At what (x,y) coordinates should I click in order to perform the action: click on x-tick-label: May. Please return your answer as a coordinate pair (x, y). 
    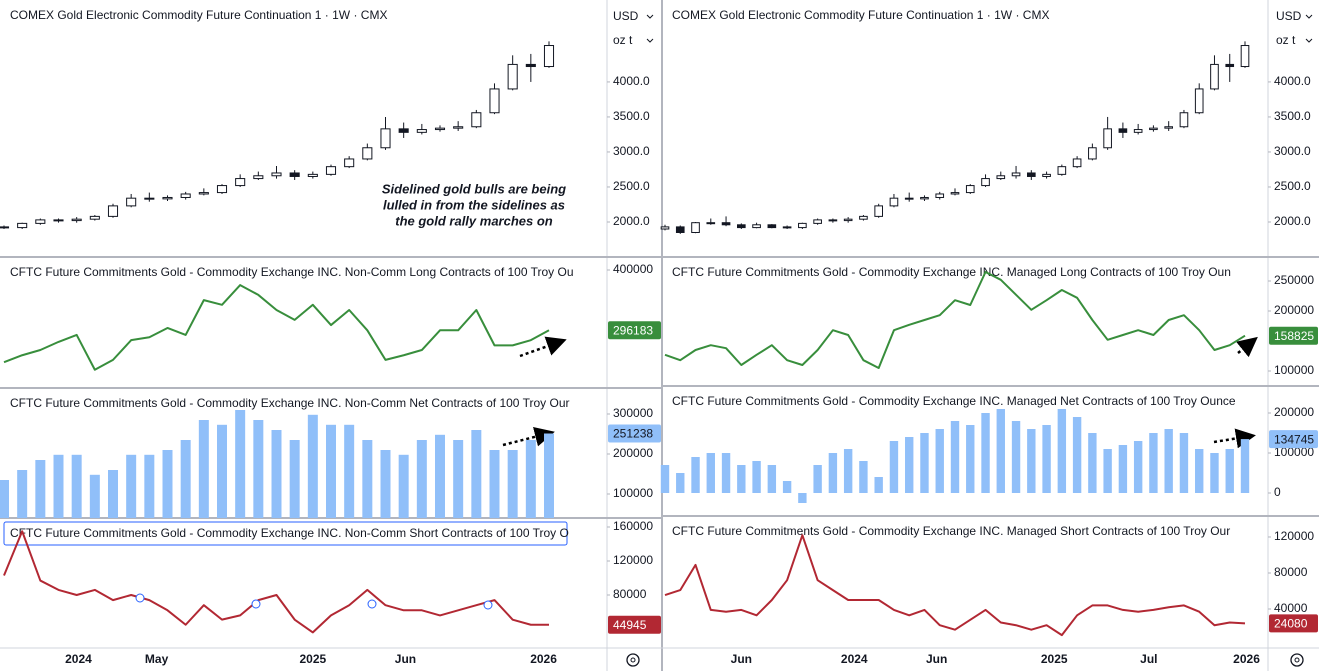
    Looking at the image, I should click on (157, 659).